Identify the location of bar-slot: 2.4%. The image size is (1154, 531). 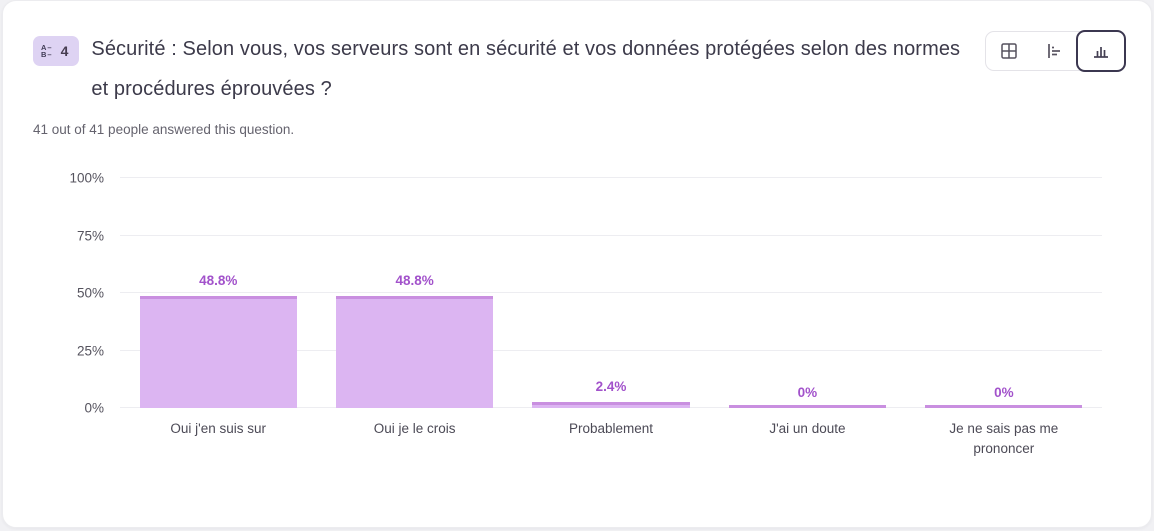
(611, 293).